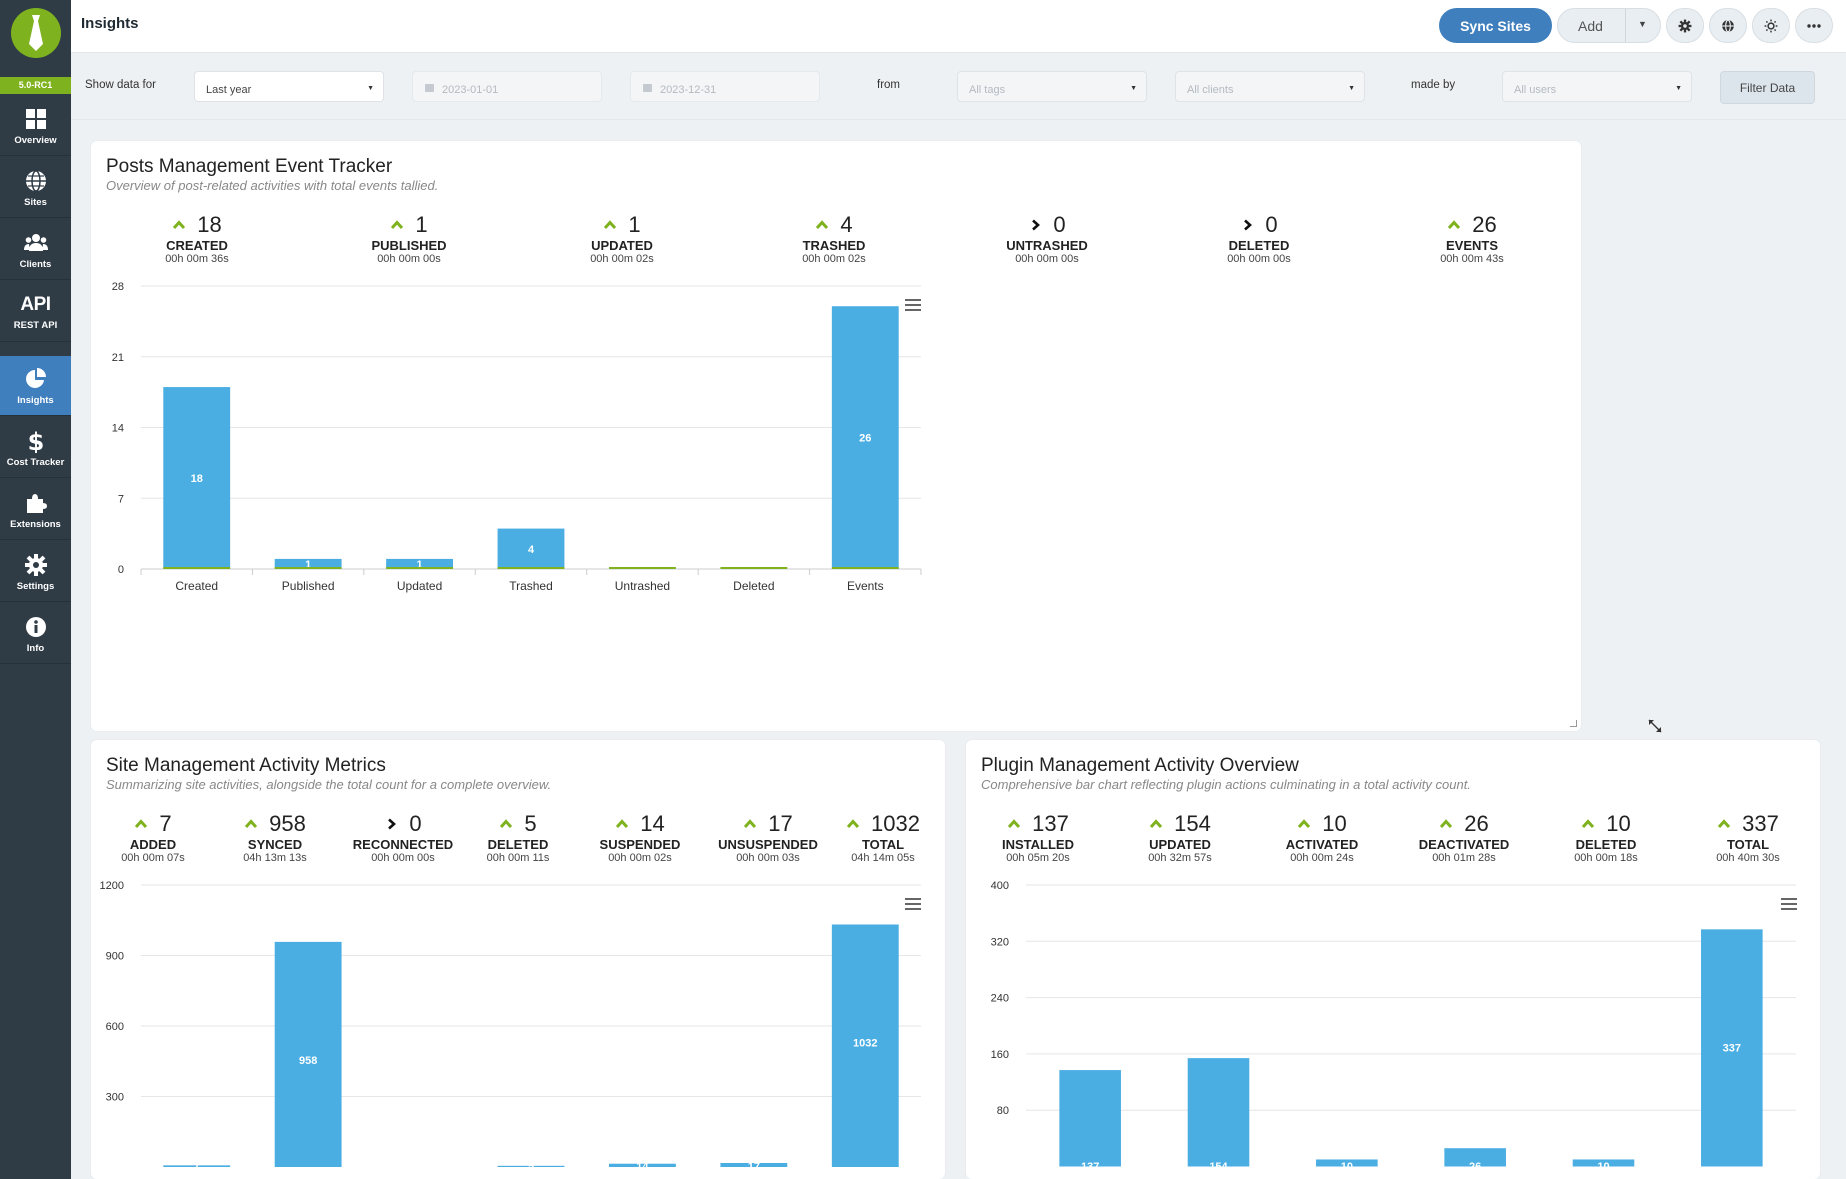  What do you see at coordinates (35, 140) in the screenshot?
I see `sidebar-item-label: Overview` at bounding box center [35, 140].